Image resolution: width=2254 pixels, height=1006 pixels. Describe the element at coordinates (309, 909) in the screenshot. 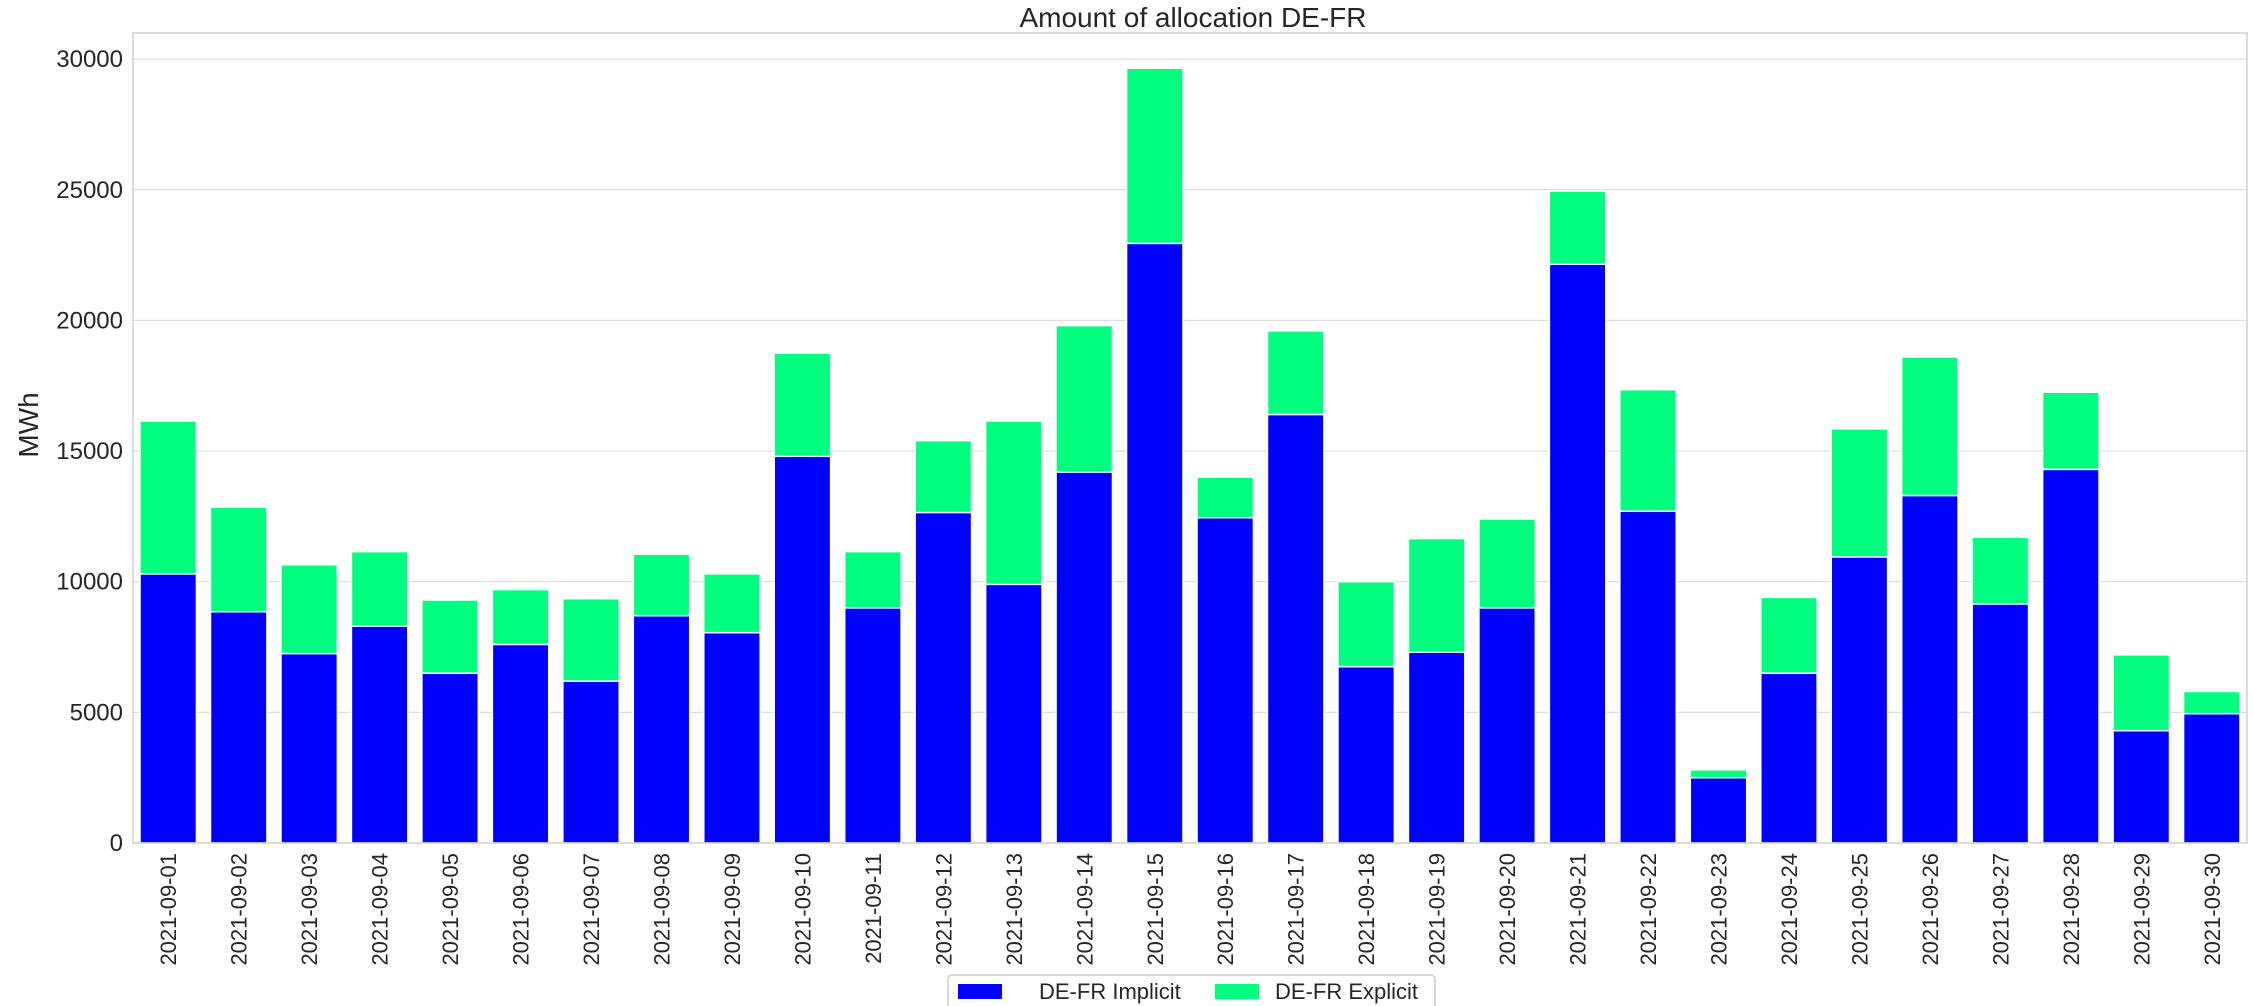

I see `x-tick-label: 2021-09-03` at that location.